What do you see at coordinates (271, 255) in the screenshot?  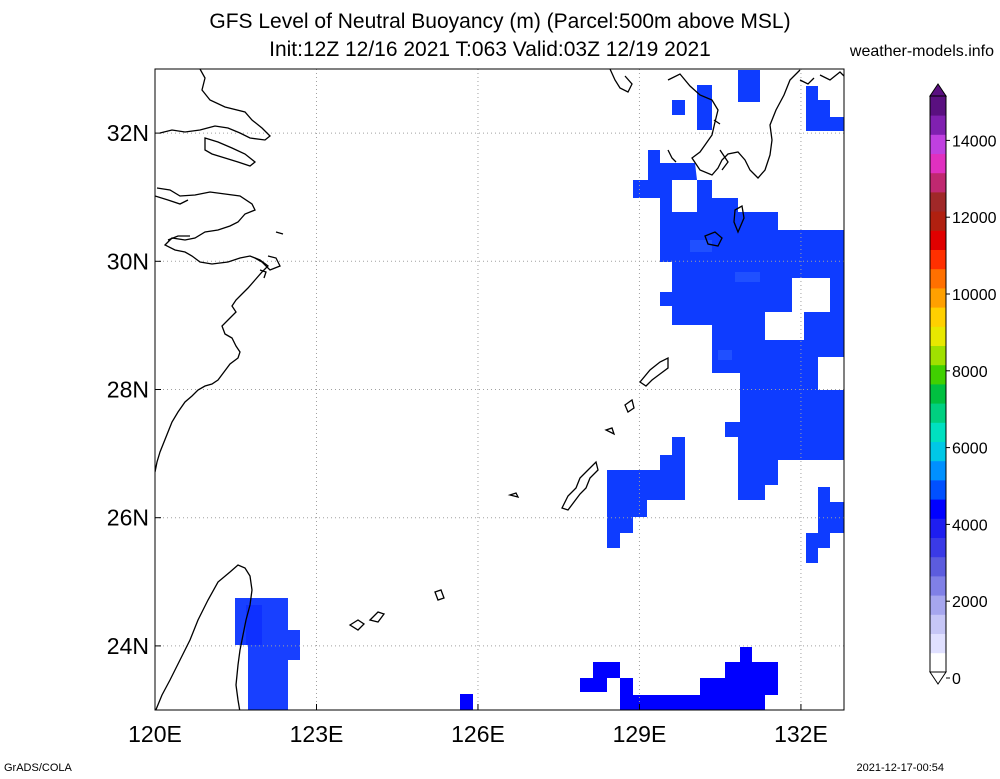 I see `coastline-zhoushan` at bounding box center [271, 255].